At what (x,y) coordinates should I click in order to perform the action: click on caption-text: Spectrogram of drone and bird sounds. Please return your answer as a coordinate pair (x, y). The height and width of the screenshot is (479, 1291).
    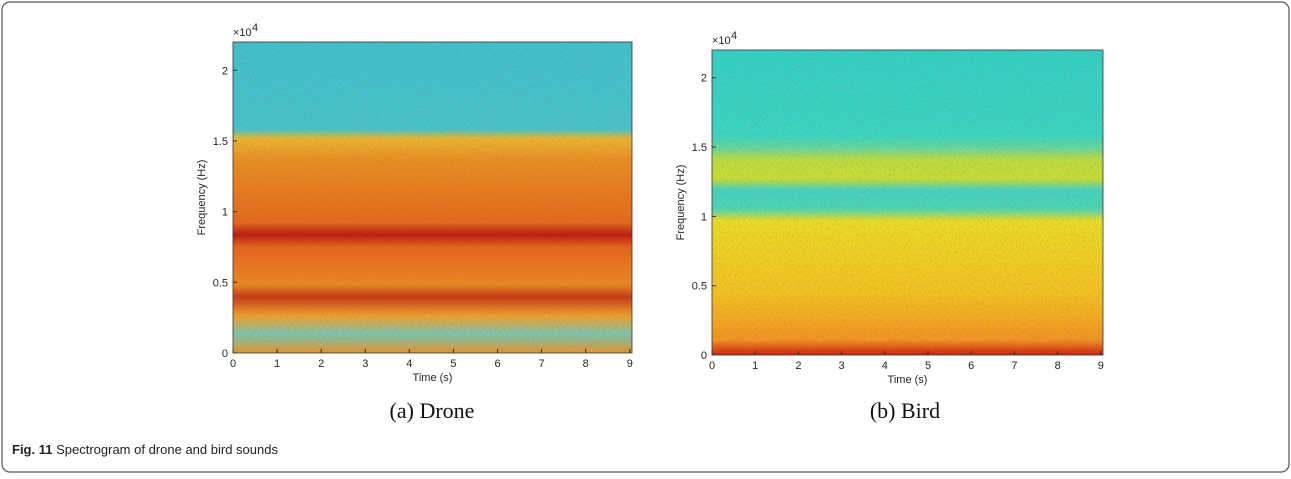
    Looking at the image, I should click on (167, 449).